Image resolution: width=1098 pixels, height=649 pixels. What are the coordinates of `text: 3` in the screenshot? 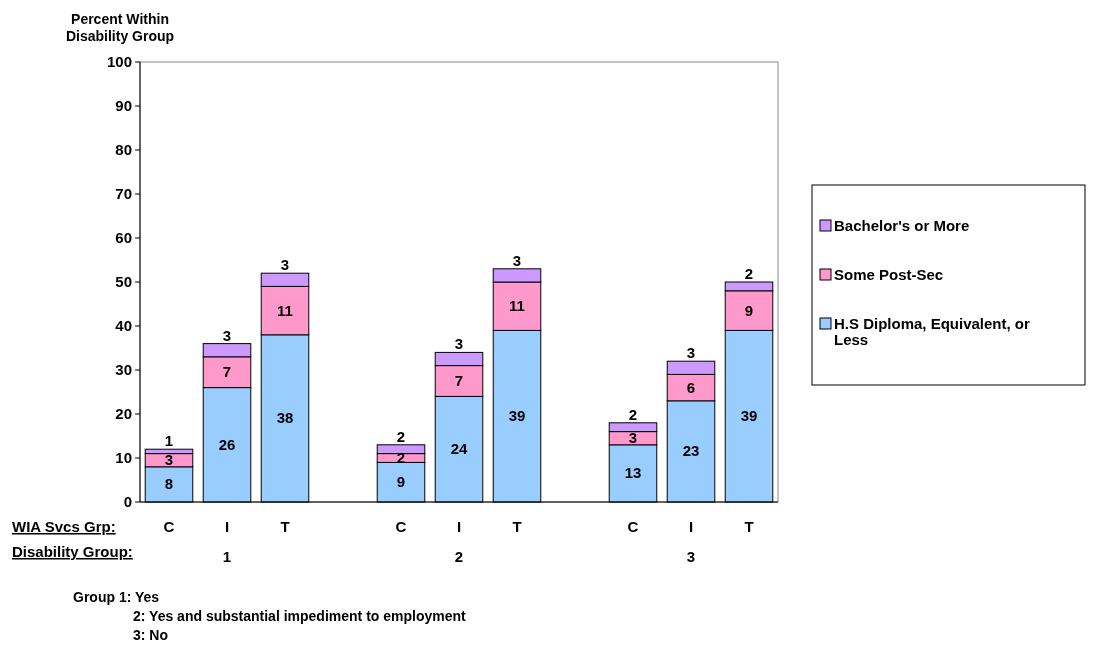 It's located at (691, 556).